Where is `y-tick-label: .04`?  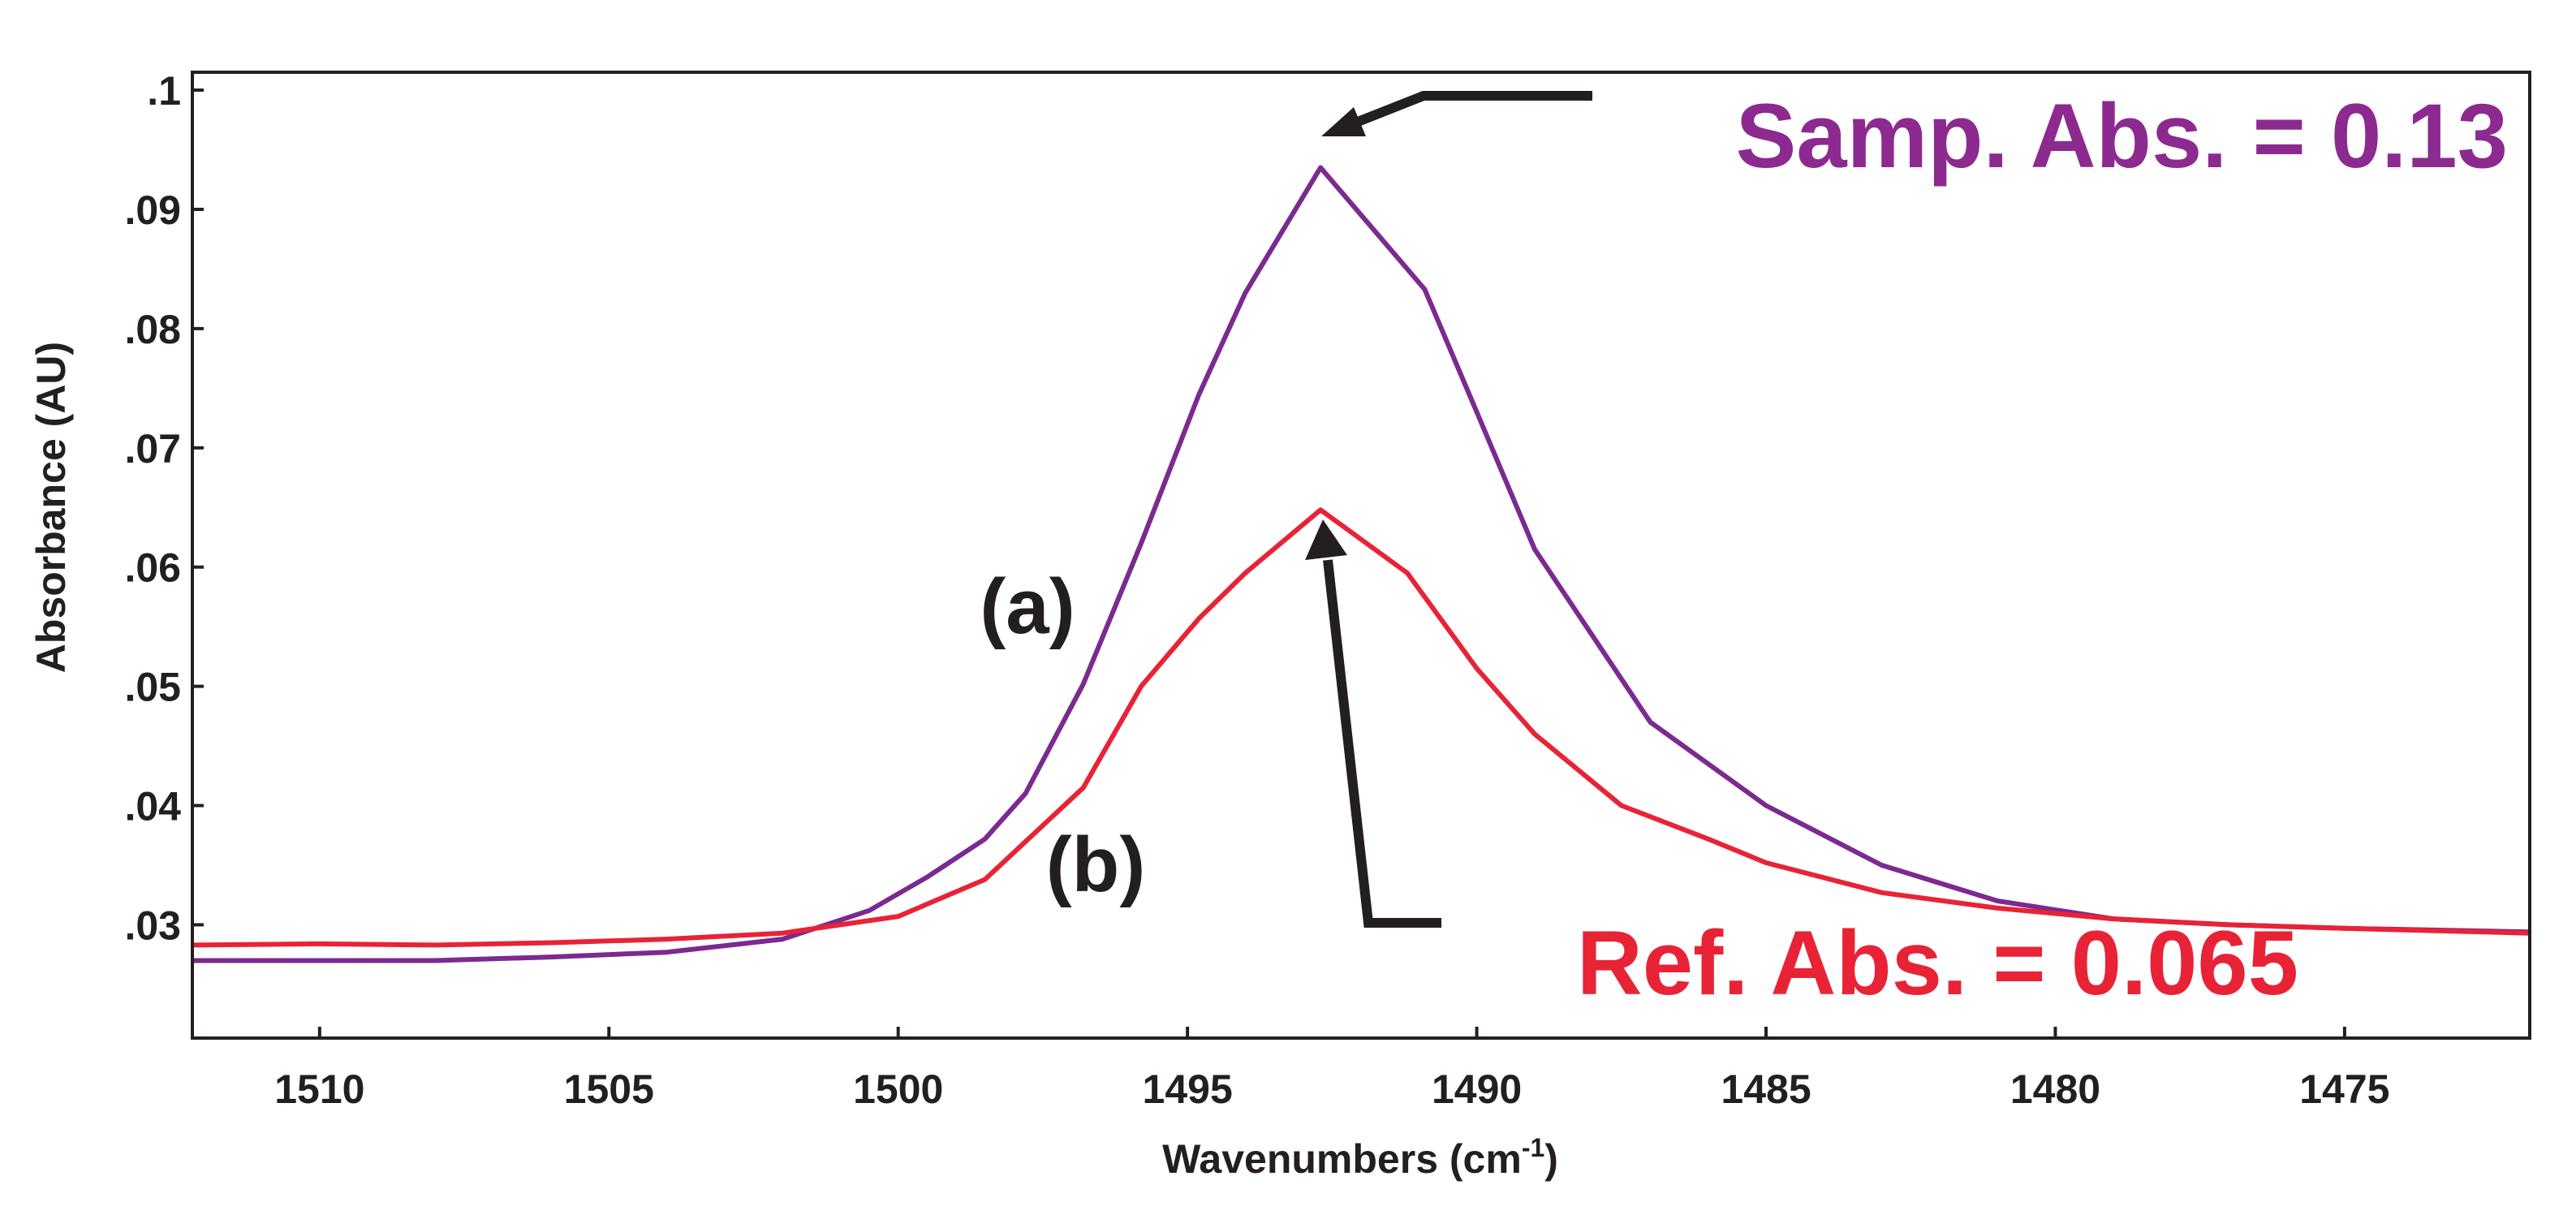
y-tick-label: .04 is located at coordinates (153, 806).